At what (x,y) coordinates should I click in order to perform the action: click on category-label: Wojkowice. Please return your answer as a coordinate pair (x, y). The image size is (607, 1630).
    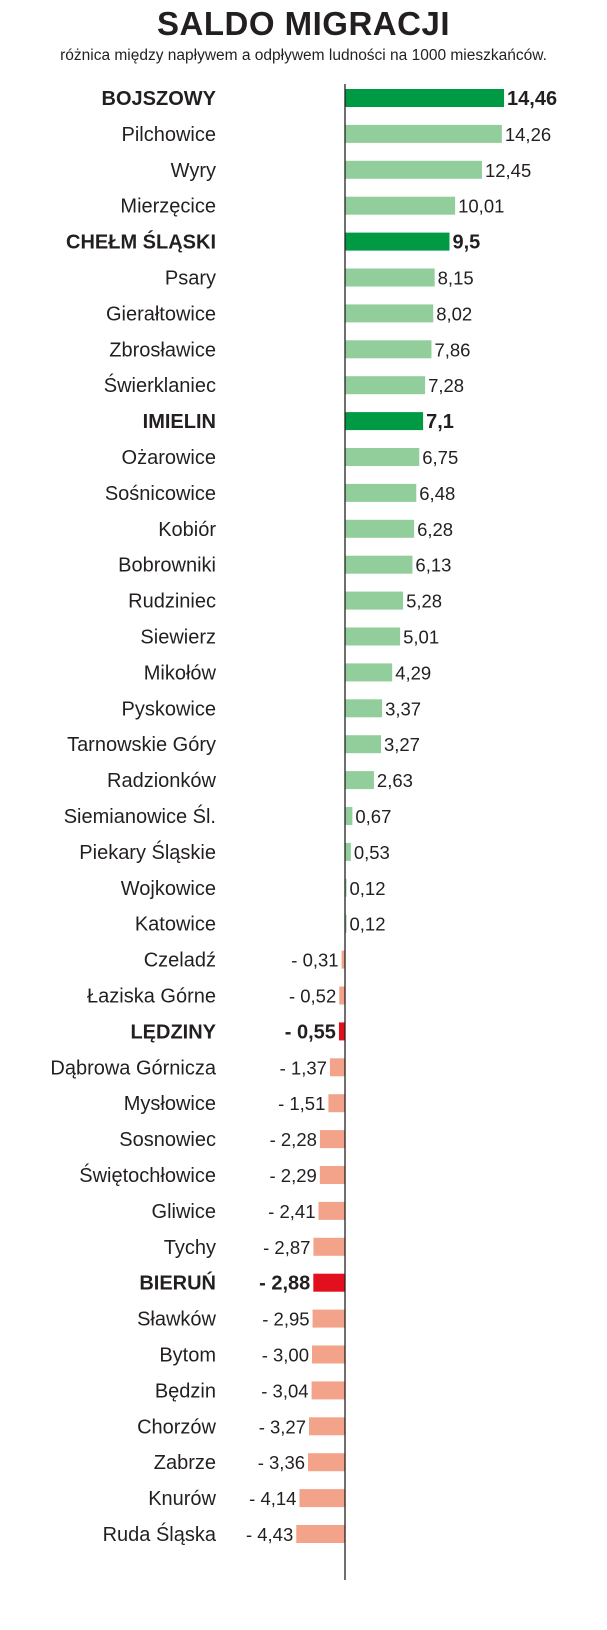
    Looking at the image, I should click on (168, 889).